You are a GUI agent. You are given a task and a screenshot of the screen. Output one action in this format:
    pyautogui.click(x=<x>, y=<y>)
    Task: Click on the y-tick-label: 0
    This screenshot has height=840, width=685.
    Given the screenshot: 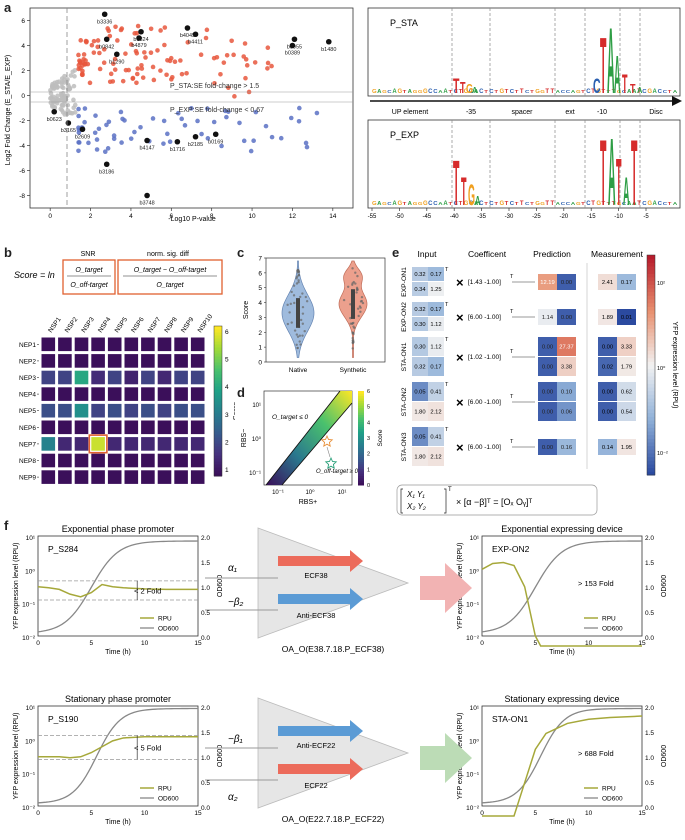 What is the action you would take?
    pyautogui.click(x=23, y=96)
    